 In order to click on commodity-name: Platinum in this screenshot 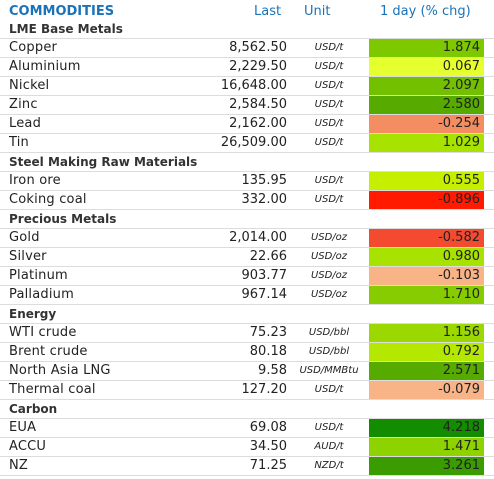, I will do `click(38, 275)`.